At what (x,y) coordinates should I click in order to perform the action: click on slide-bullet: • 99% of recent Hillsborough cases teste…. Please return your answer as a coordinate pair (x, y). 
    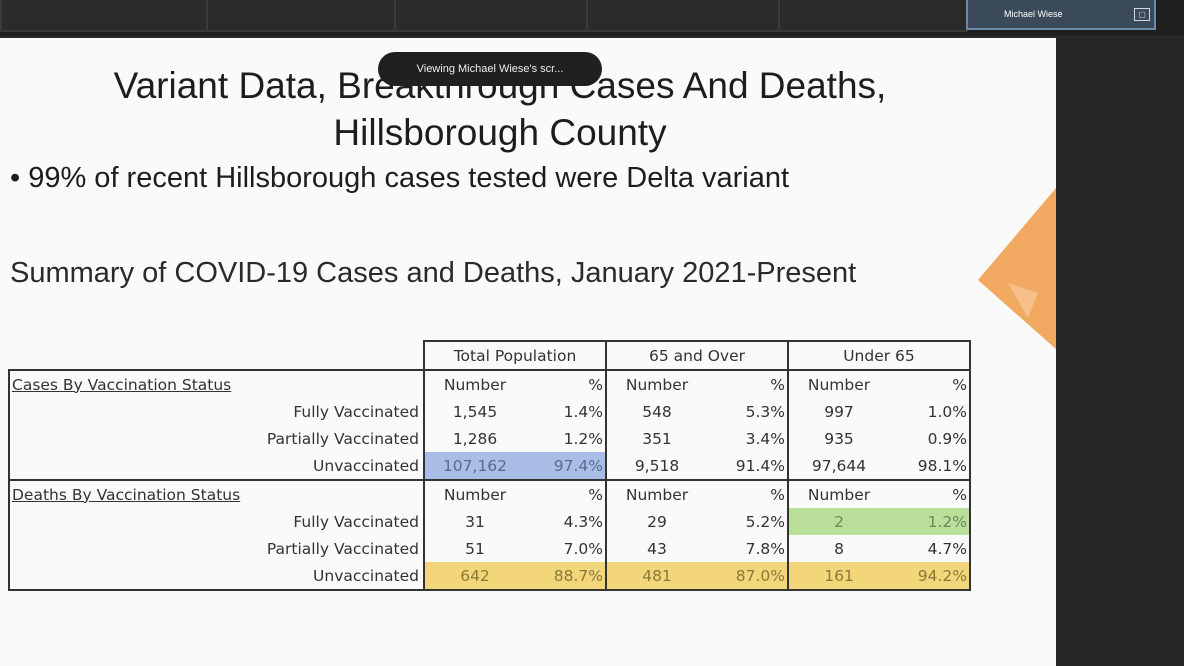
    Looking at the image, I should click on (400, 178).